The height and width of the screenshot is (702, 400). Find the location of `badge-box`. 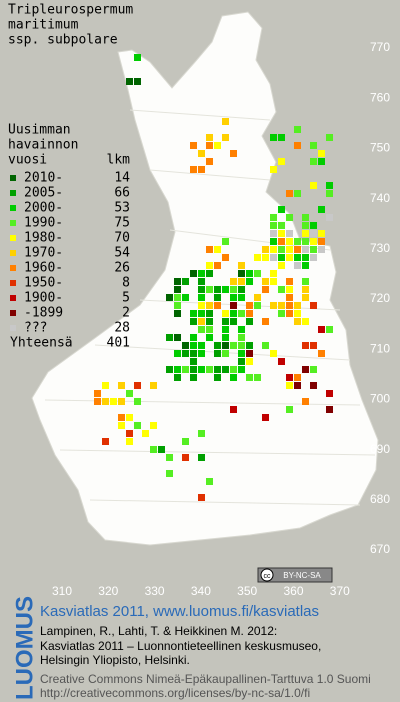

badge-box is located at coordinates (295, 575).